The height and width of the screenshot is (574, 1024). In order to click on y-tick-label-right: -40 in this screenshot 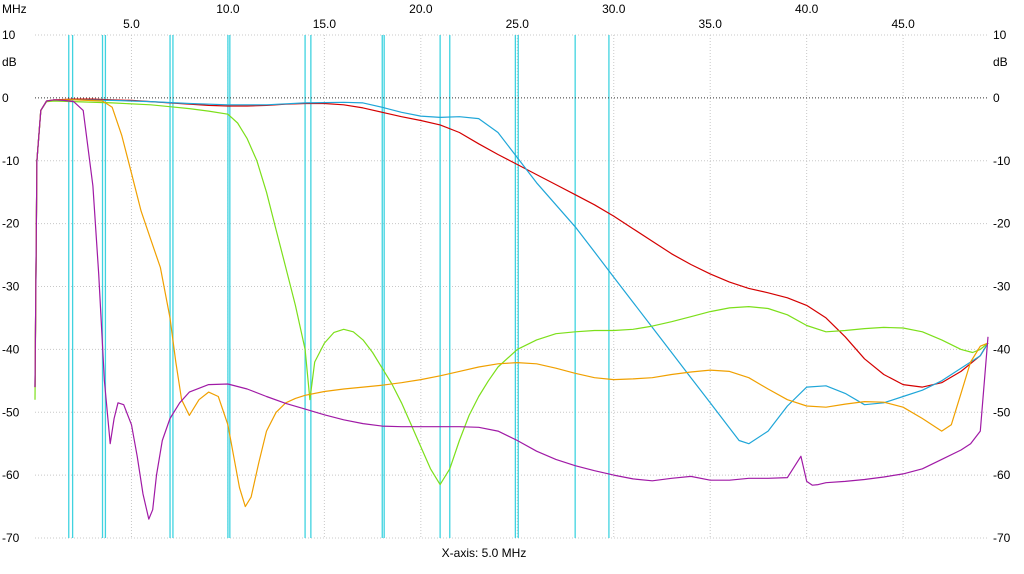, I will do `click(1002, 349)`.